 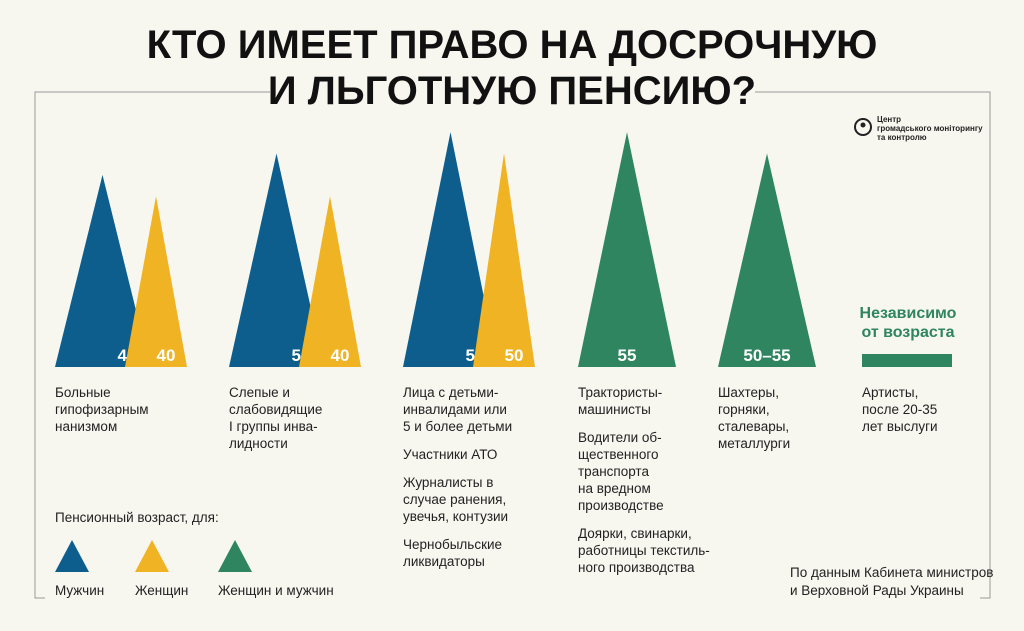 What do you see at coordinates (636, 567) in the screenshot?
I see `description: ного производства` at bounding box center [636, 567].